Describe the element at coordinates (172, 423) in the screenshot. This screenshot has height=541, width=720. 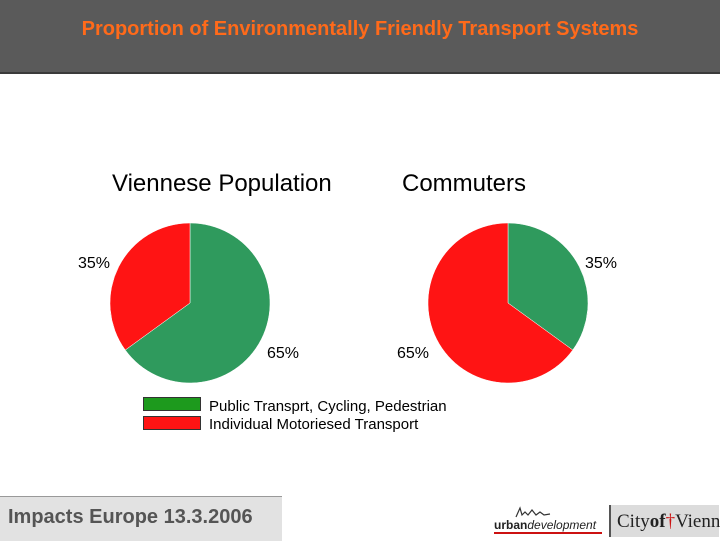
I see `legend-swatch-motorised-transport` at that location.